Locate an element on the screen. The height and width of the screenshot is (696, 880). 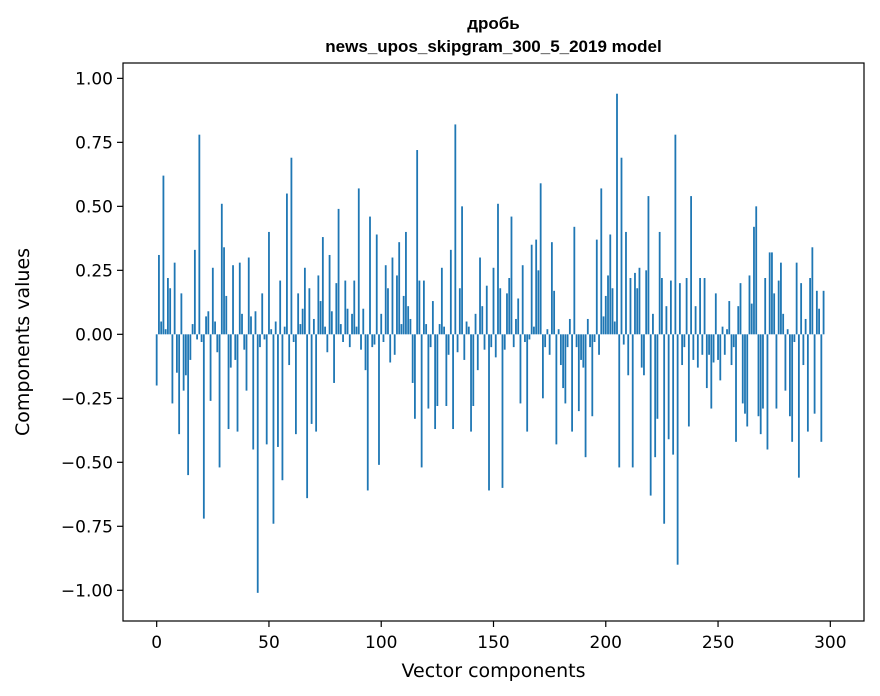
y-tick-label: −1.00 is located at coordinates (87, 591).